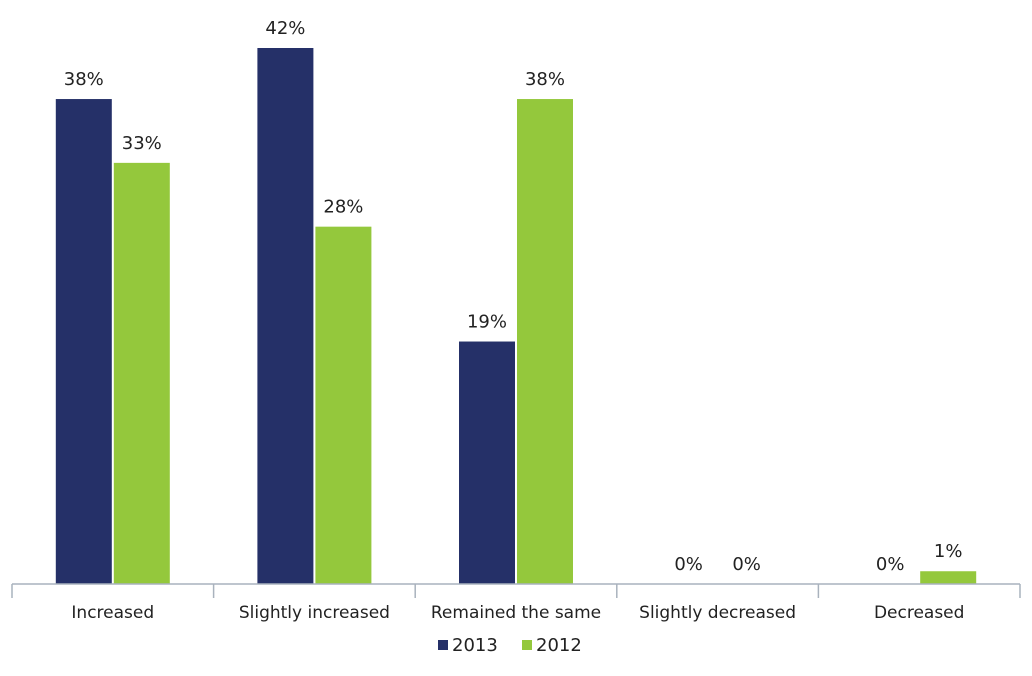 Image resolution: width=1032 pixels, height=676 pixels. I want to click on data-label-2012-3: 0%, so click(746, 564).